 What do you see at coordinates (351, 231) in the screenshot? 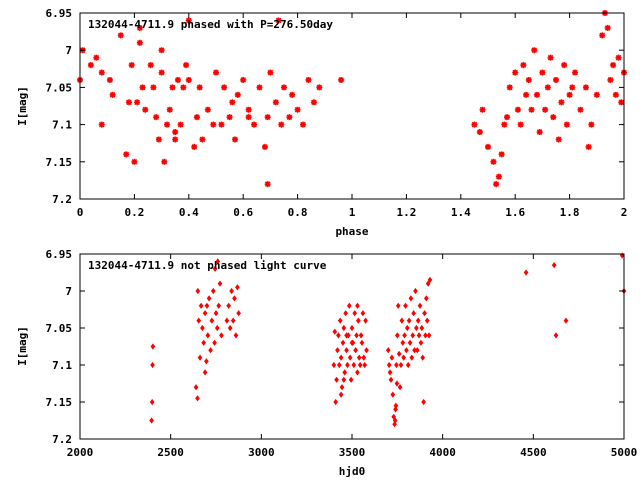
I see `x-axis-label: phase` at bounding box center [351, 231].